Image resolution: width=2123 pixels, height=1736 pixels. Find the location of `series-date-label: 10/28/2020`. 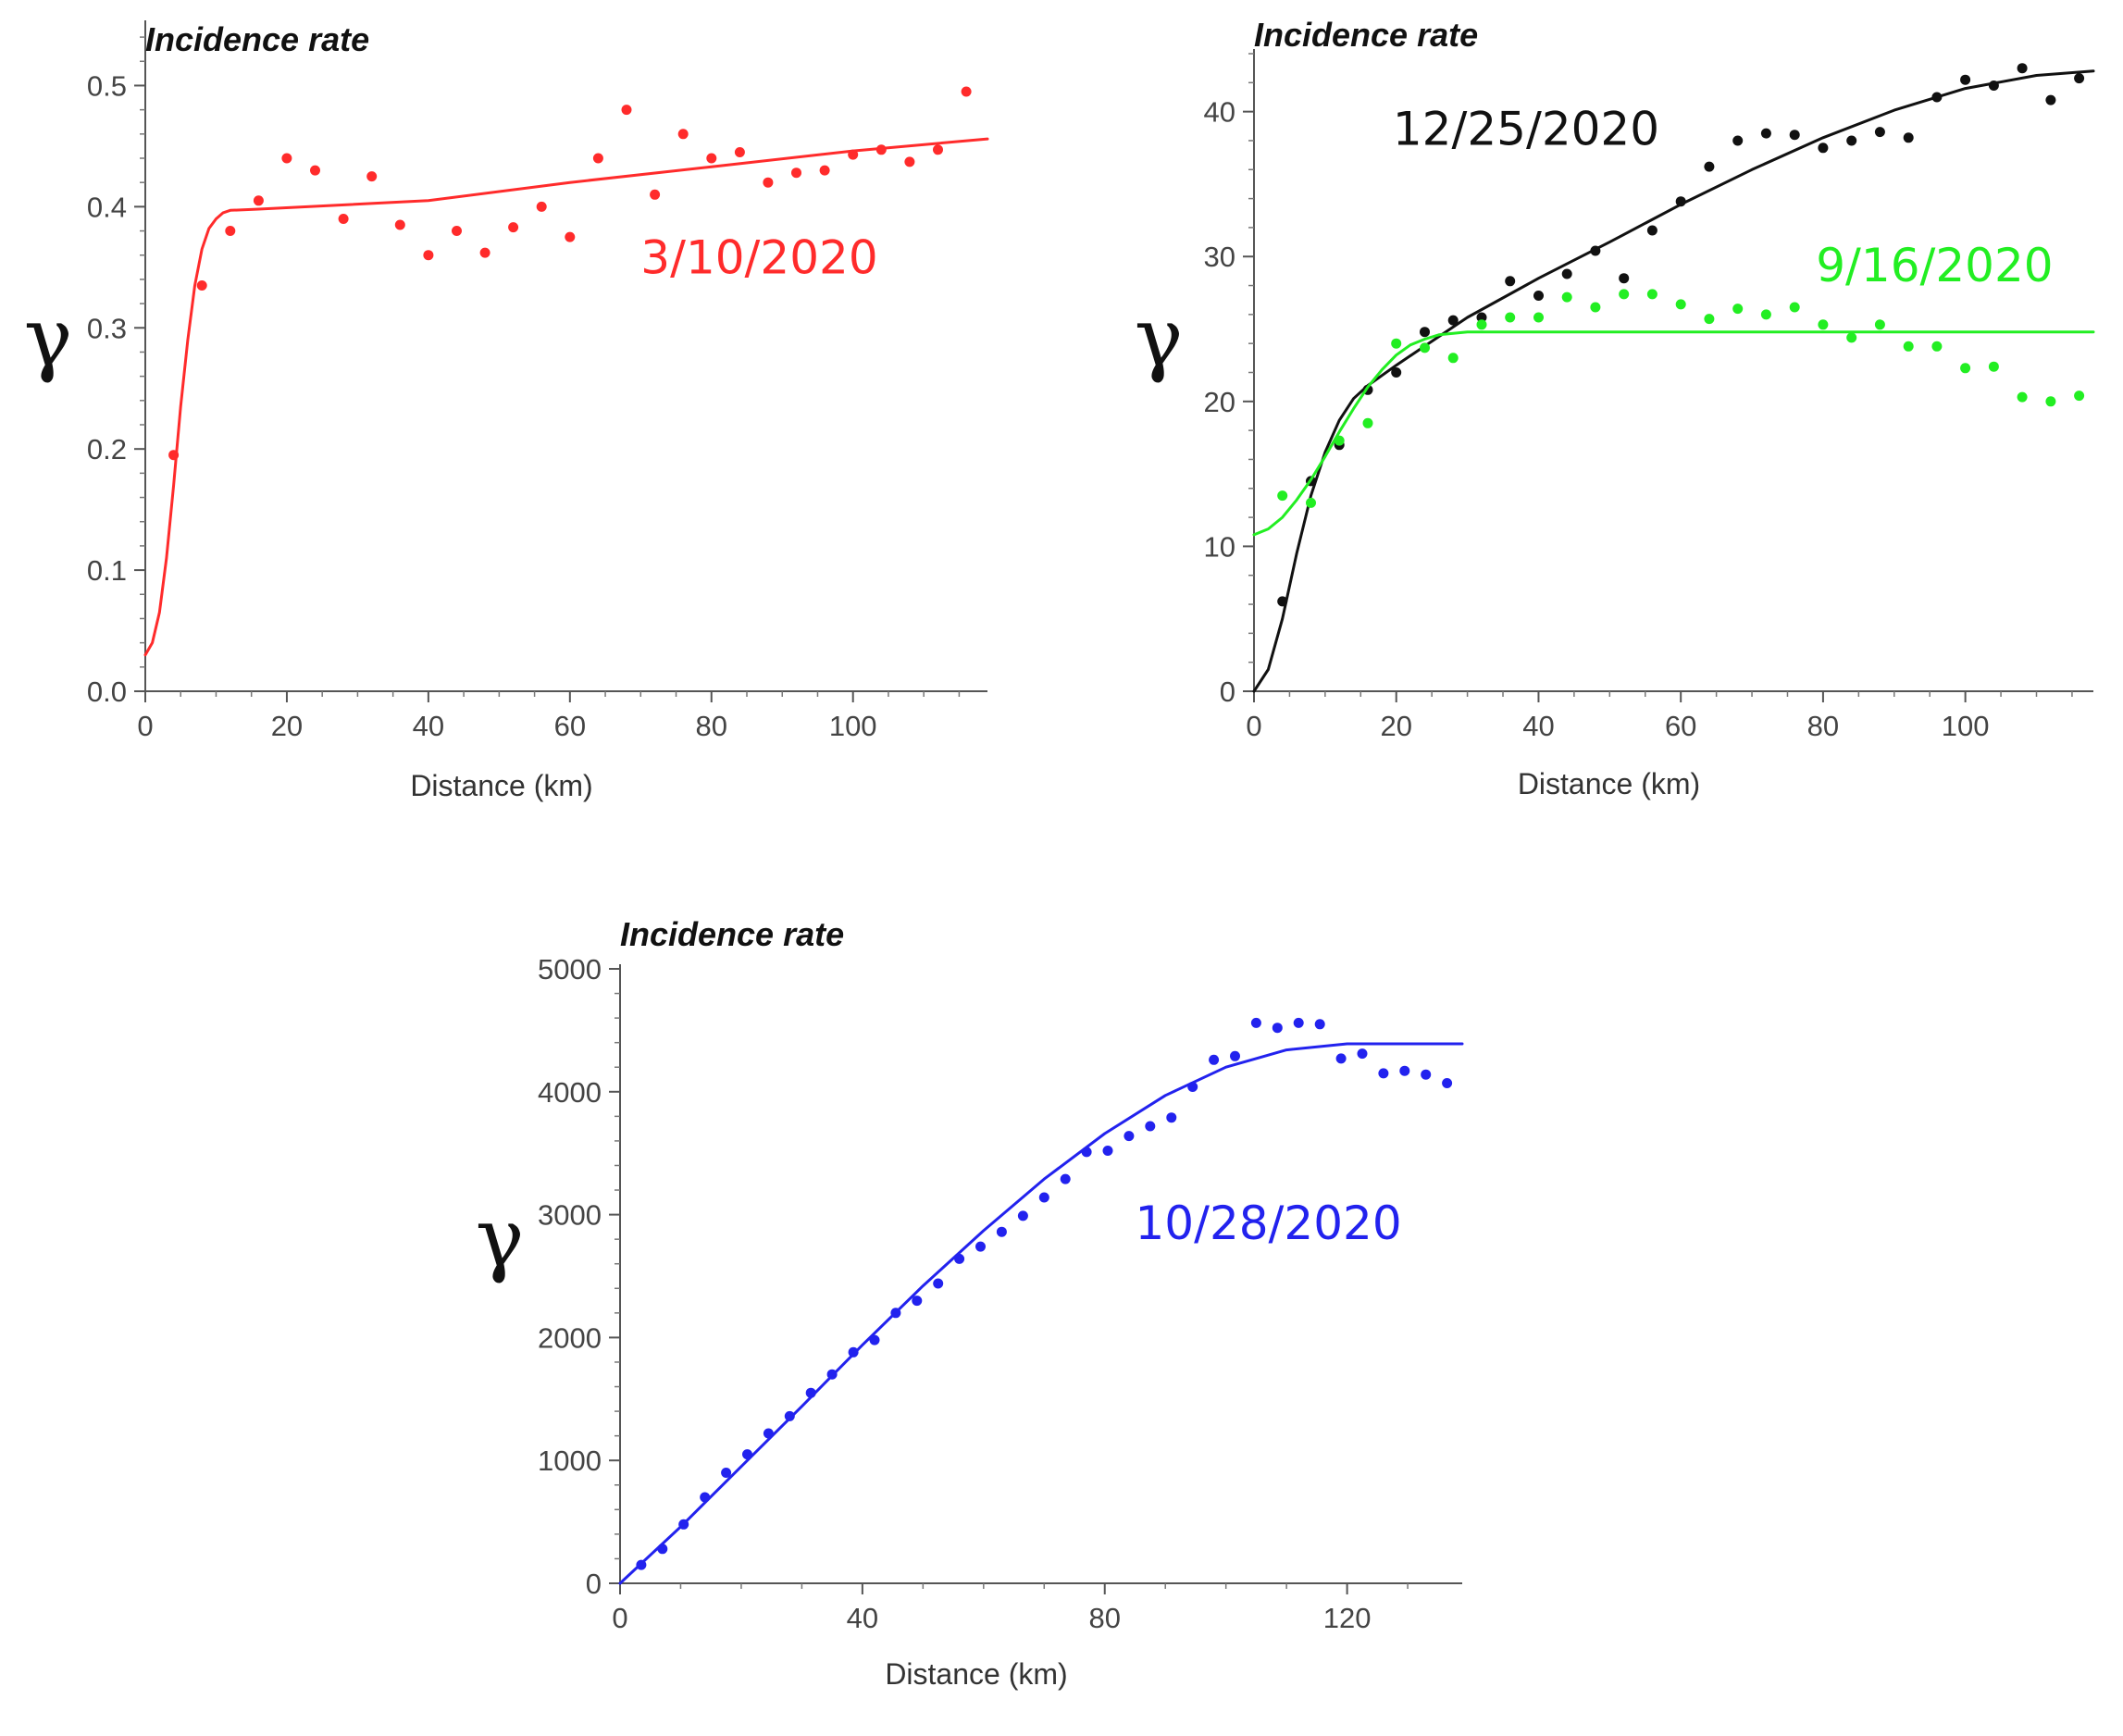

series-date-label: 10/28/2020 is located at coordinates (1268, 1223).